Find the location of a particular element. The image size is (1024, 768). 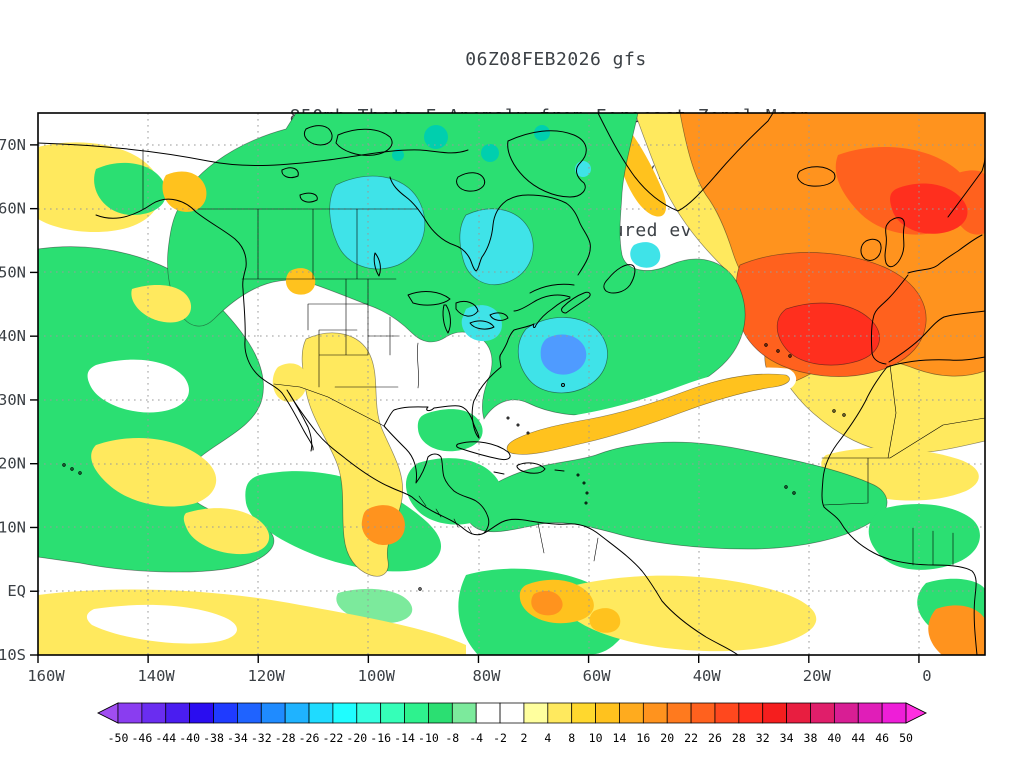

coast-st-lawrence-north is located at coordinates (552, 288).